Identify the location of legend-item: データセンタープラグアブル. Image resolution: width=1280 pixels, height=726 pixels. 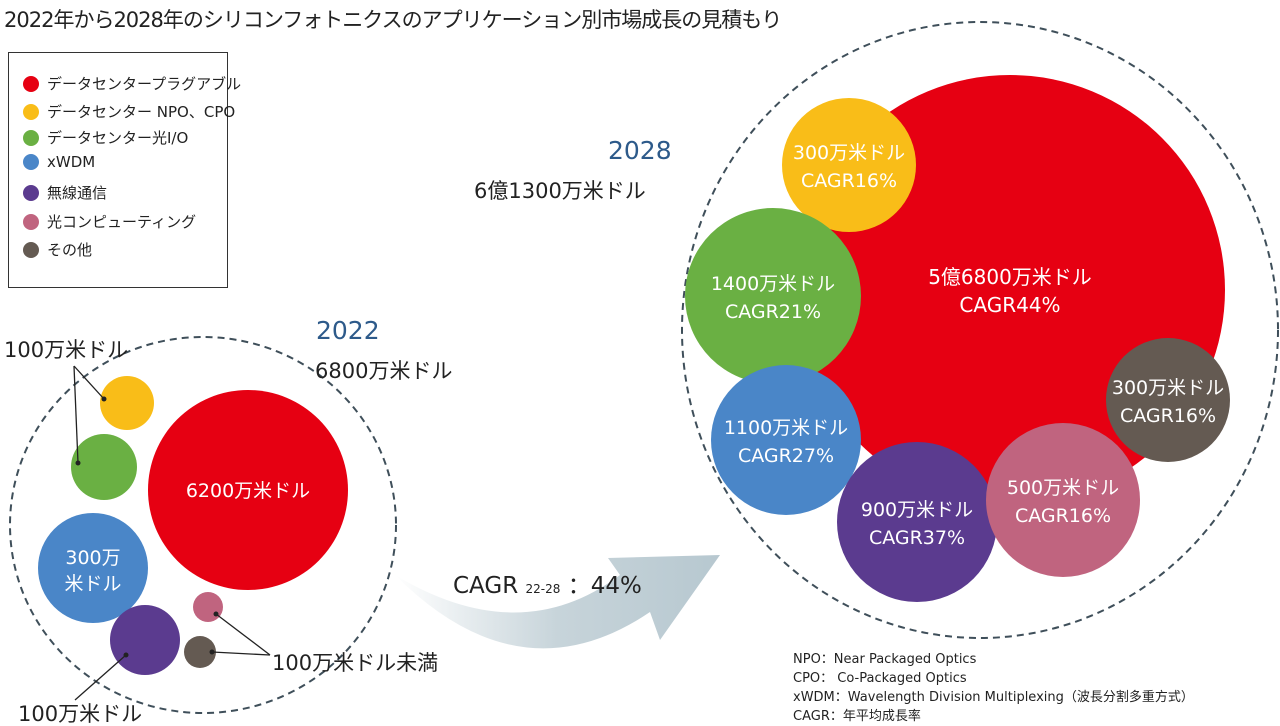
(132, 83).